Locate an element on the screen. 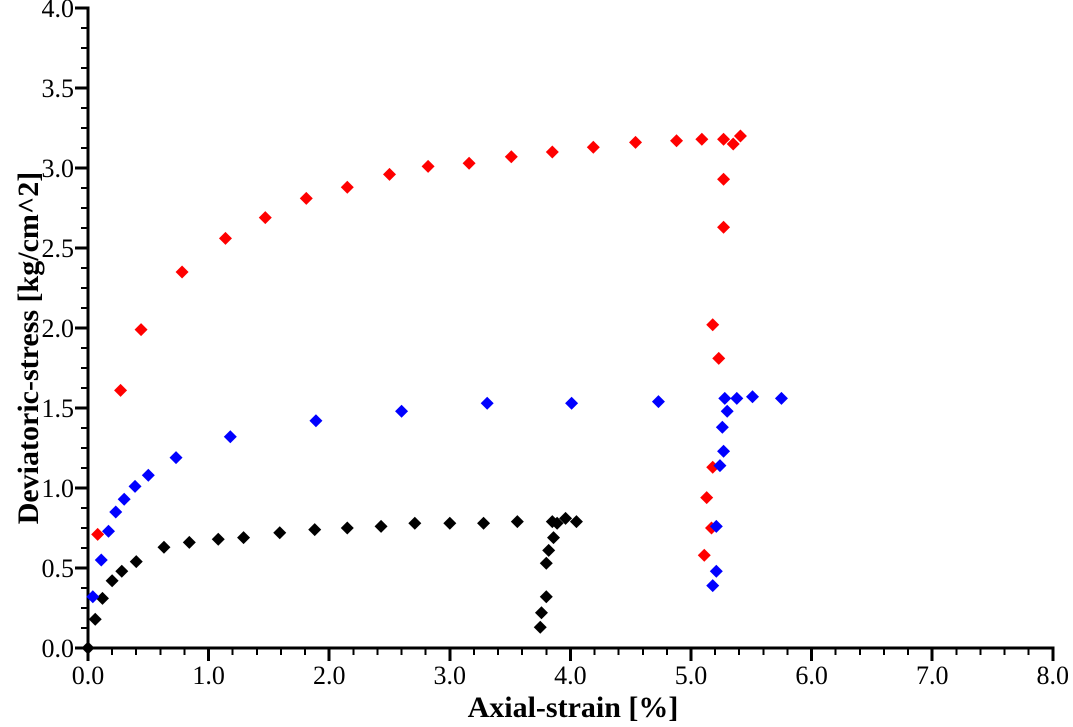 Image resolution: width=1073 pixels, height=727 pixels. y-tick-label: 1.0 is located at coordinates (58, 488).